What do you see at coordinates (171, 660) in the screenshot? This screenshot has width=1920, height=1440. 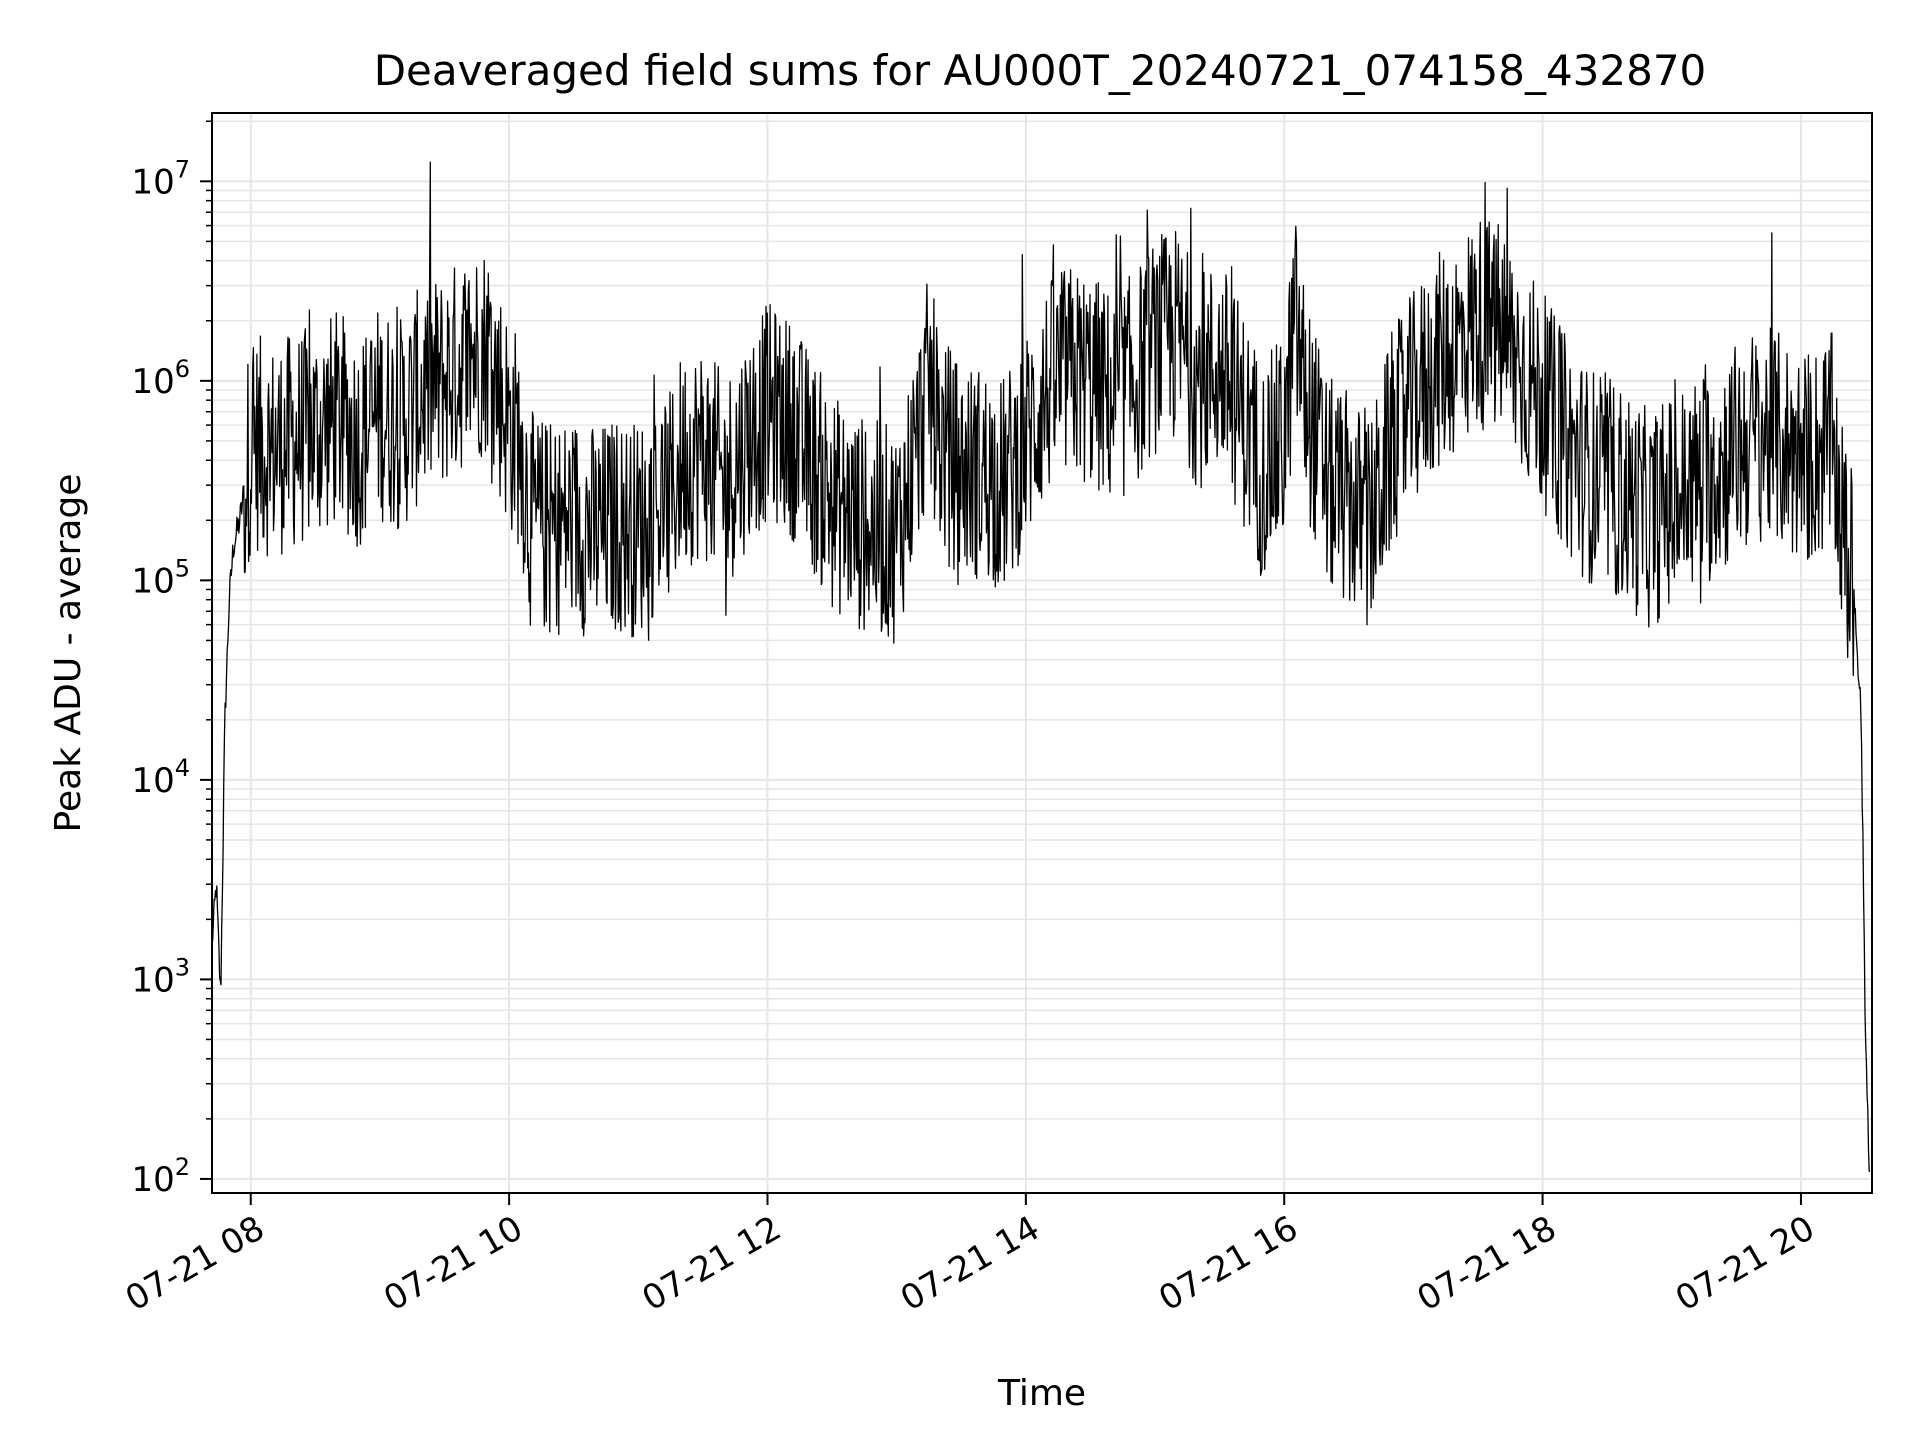 I see `y-axis-ticks: 10² 10³ 10⁴ 10⁵ 10⁶ 10⁷` at bounding box center [171, 660].